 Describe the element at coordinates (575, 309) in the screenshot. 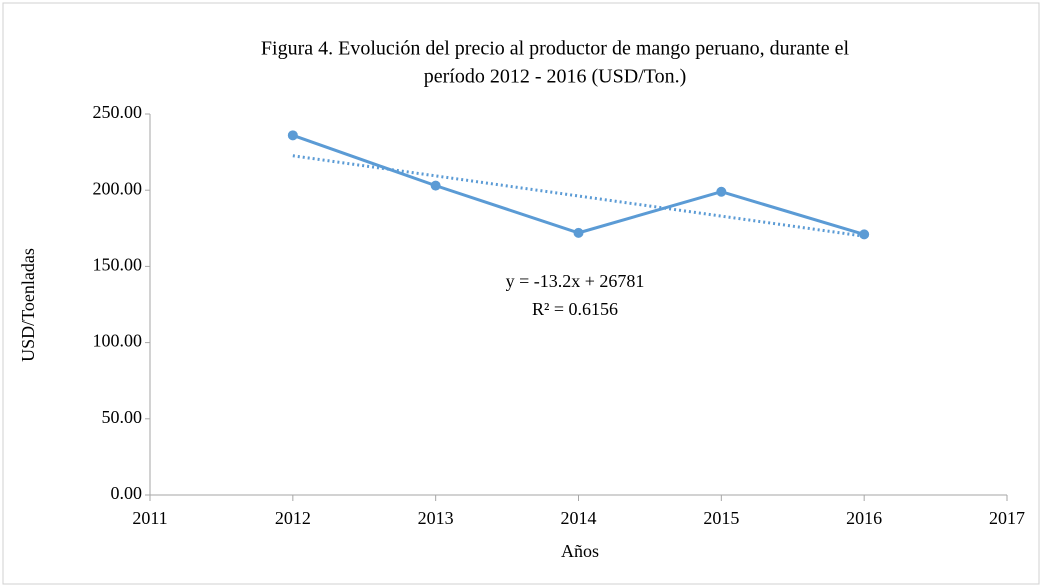

I see `trend-r2: R² = 0.6156` at that location.